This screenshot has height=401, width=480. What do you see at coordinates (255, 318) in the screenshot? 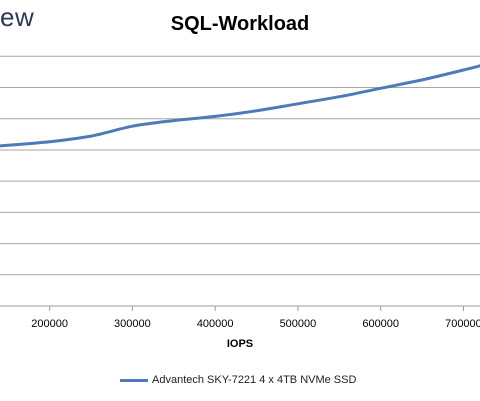
I see `x-tick-labels: 200000 300000 400000 500000 600000 700000` at bounding box center [255, 318].